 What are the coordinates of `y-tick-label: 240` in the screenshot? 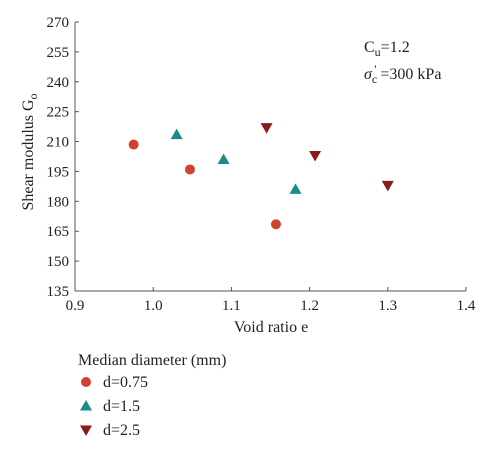 It's located at (58, 83).